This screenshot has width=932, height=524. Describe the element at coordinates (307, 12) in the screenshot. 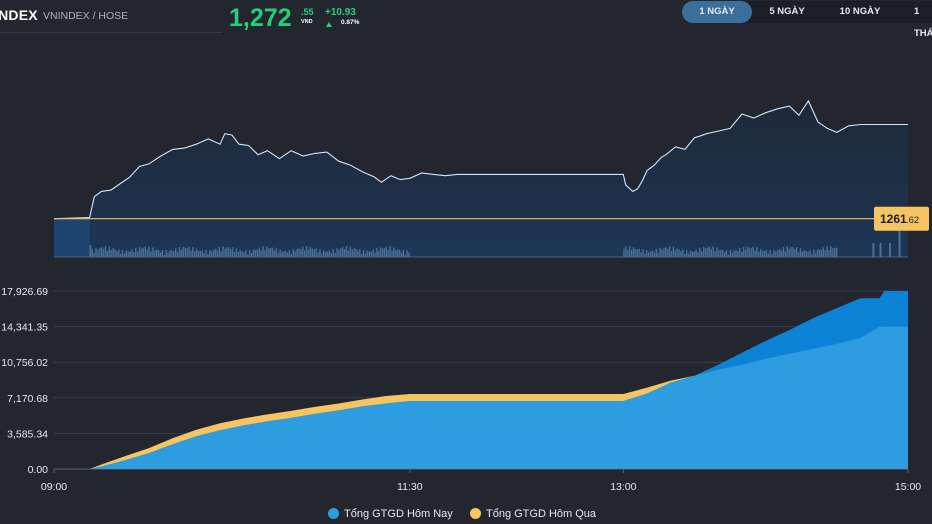

I see `price-decimal: .55` at that location.